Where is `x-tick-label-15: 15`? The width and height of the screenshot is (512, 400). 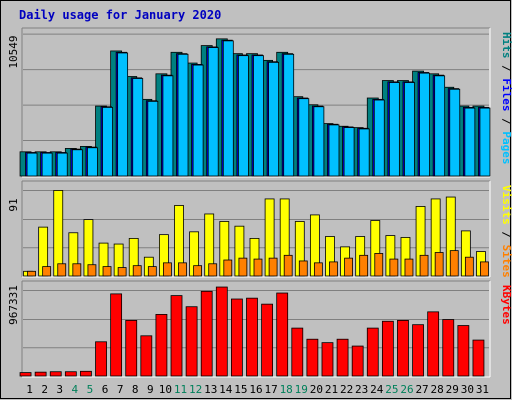
x-tick-label-15: 15 is located at coordinates (240, 389).